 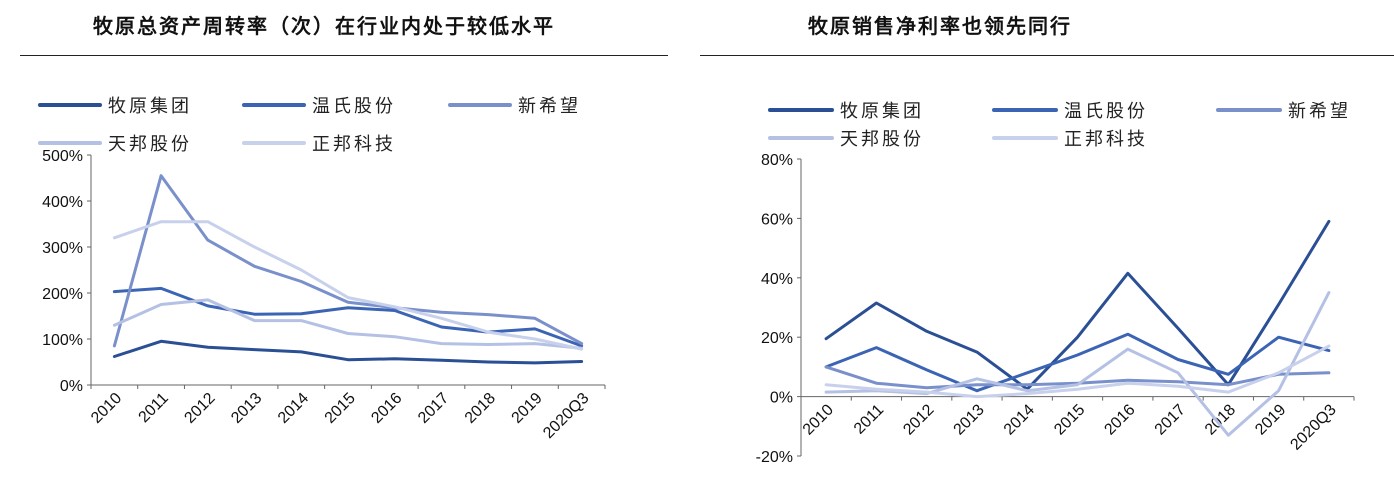 What do you see at coordinates (1047, 55) in the screenshot?
I see `chart-2-title-rule` at bounding box center [1047, 55].